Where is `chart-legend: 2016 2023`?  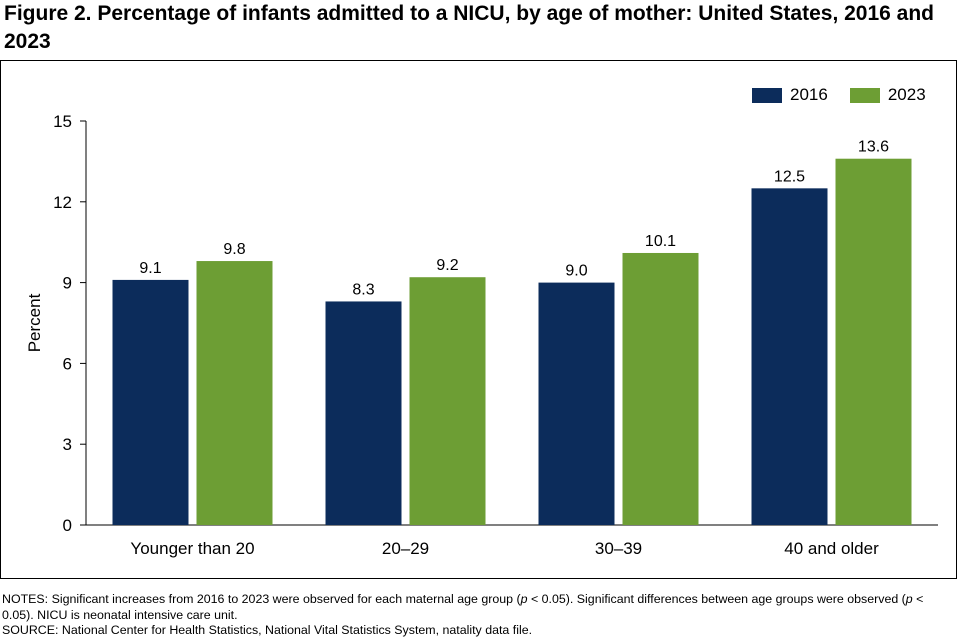 chart-legend: 2016 2023 is located at coordinates (839, 95).